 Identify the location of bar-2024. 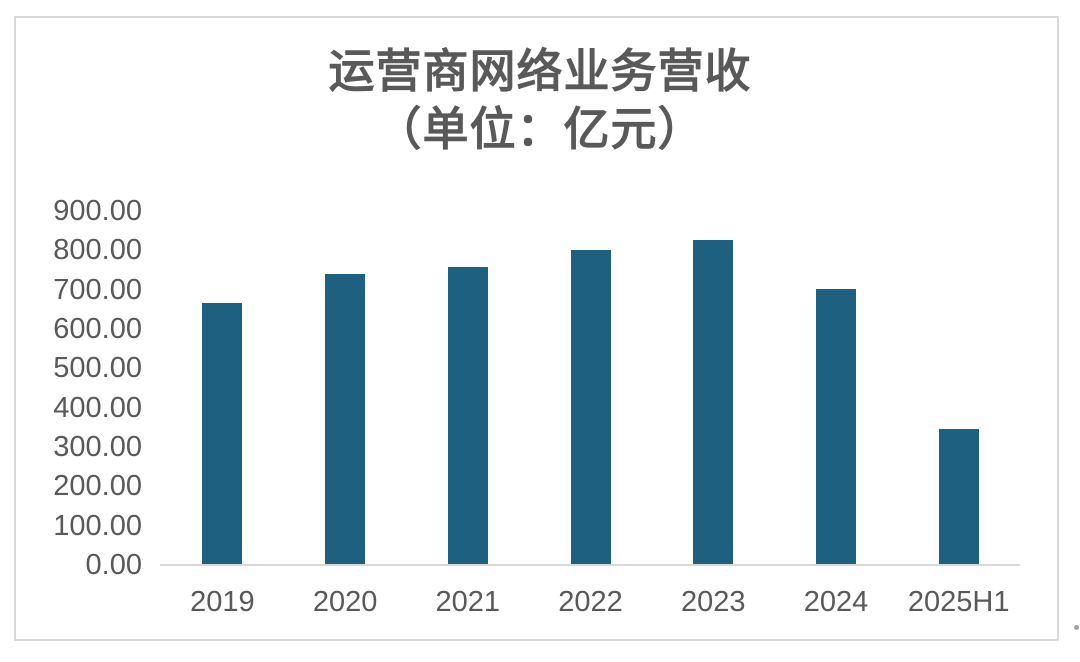
(835, 426).